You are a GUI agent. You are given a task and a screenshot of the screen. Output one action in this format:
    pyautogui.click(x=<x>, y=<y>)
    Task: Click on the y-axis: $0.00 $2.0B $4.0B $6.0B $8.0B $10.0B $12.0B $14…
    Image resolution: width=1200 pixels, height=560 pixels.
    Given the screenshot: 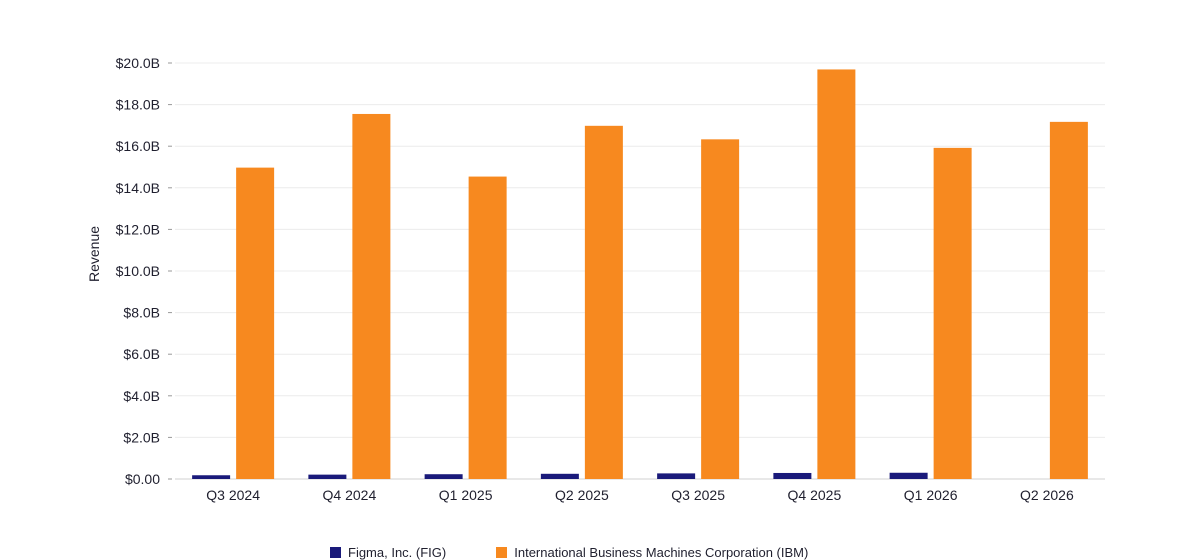 What is the action you would take?
    pyautogui.click(x=144, y=271)
    